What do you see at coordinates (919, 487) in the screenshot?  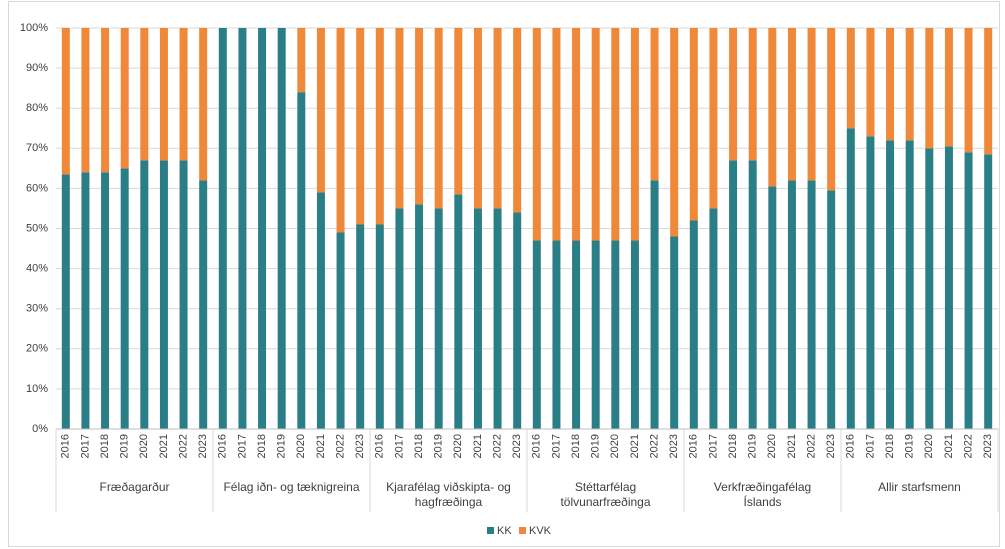 I see `group-label: Allir starfsmenn` at bounding box center [919, 487].